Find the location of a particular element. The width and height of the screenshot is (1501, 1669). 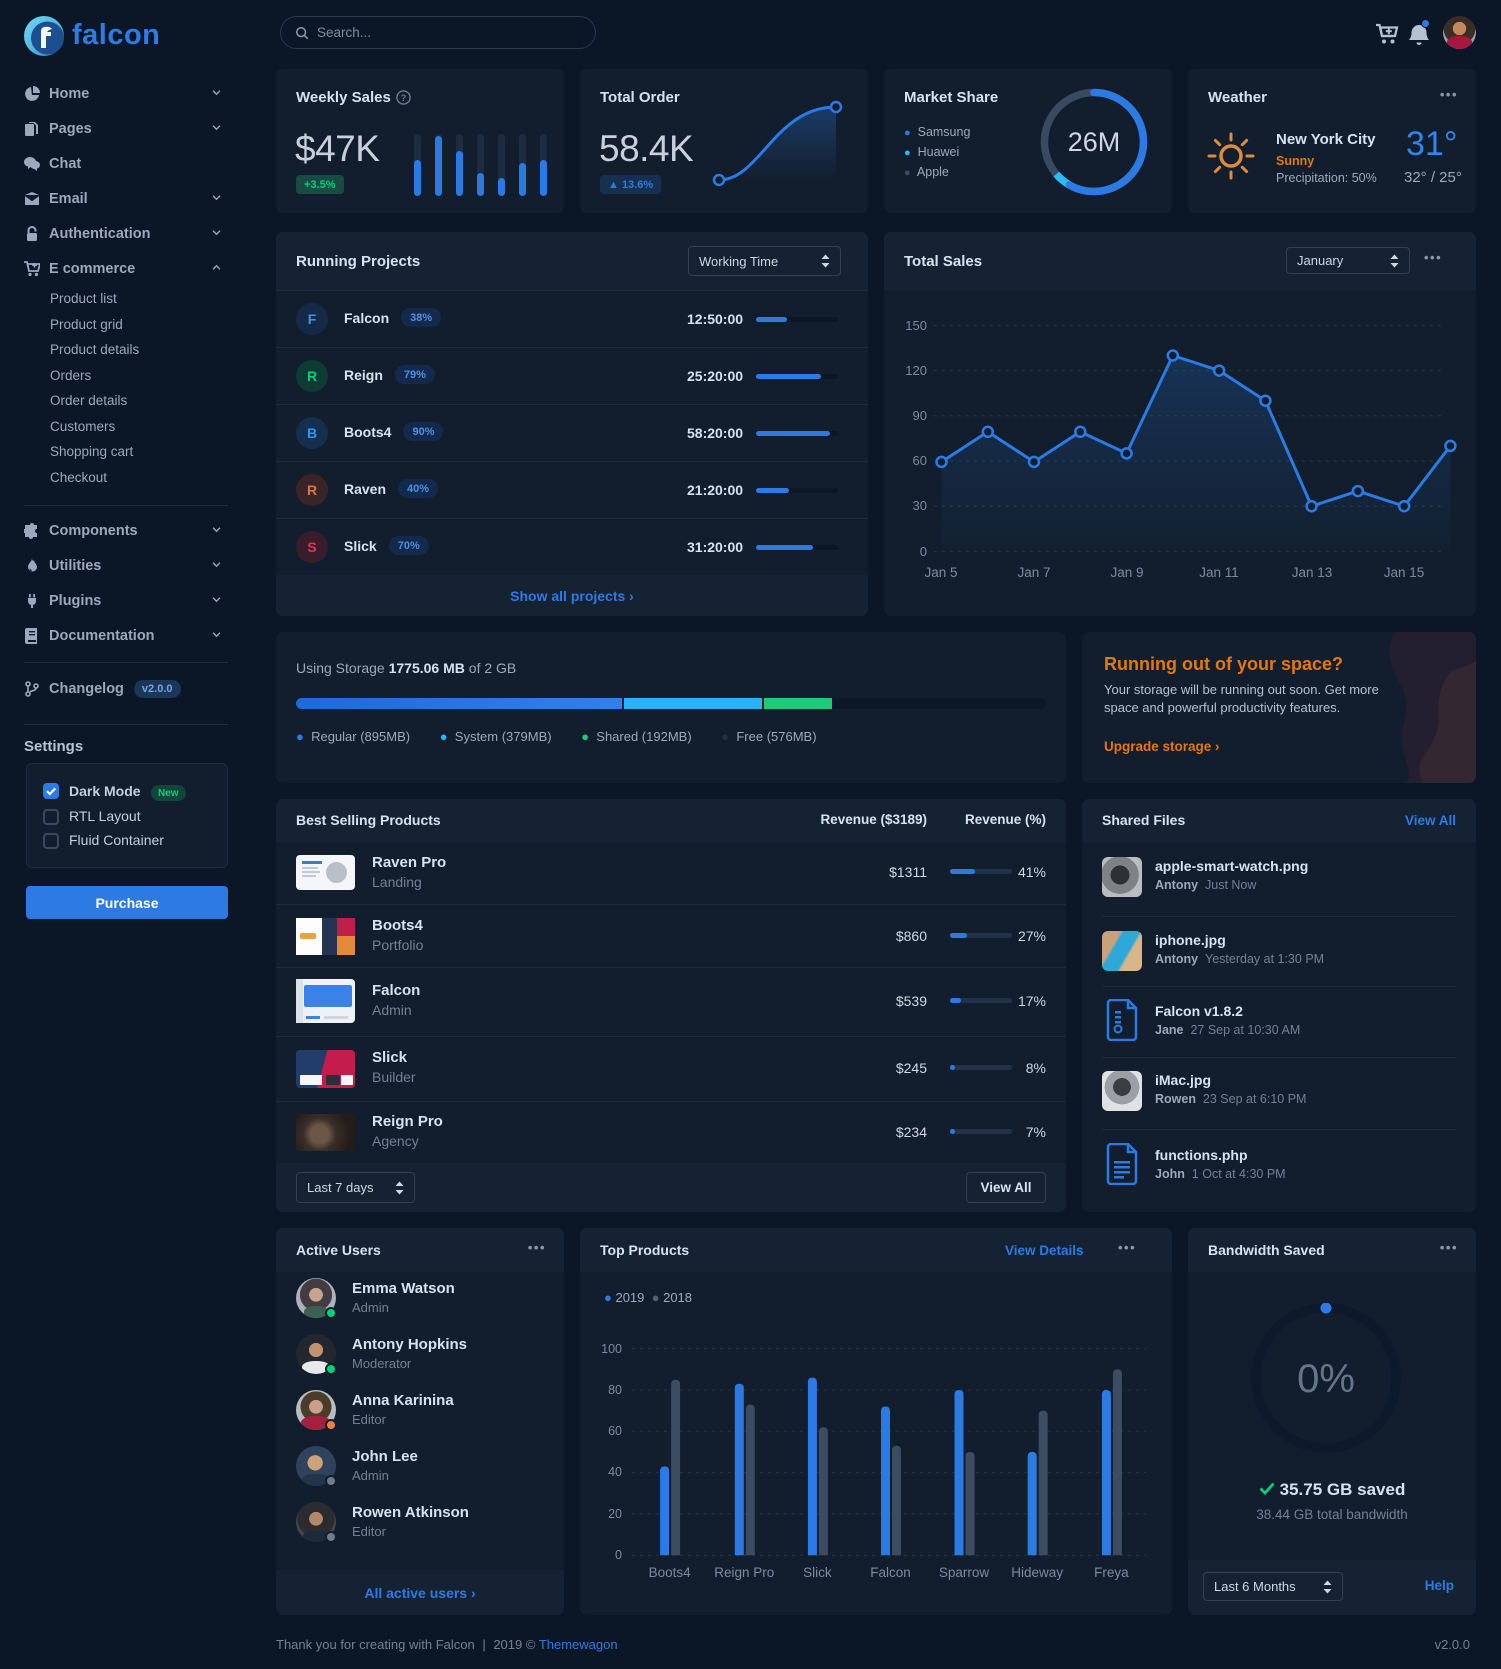

svg-text: Jan 11 is located at coordinates (1219, 572).